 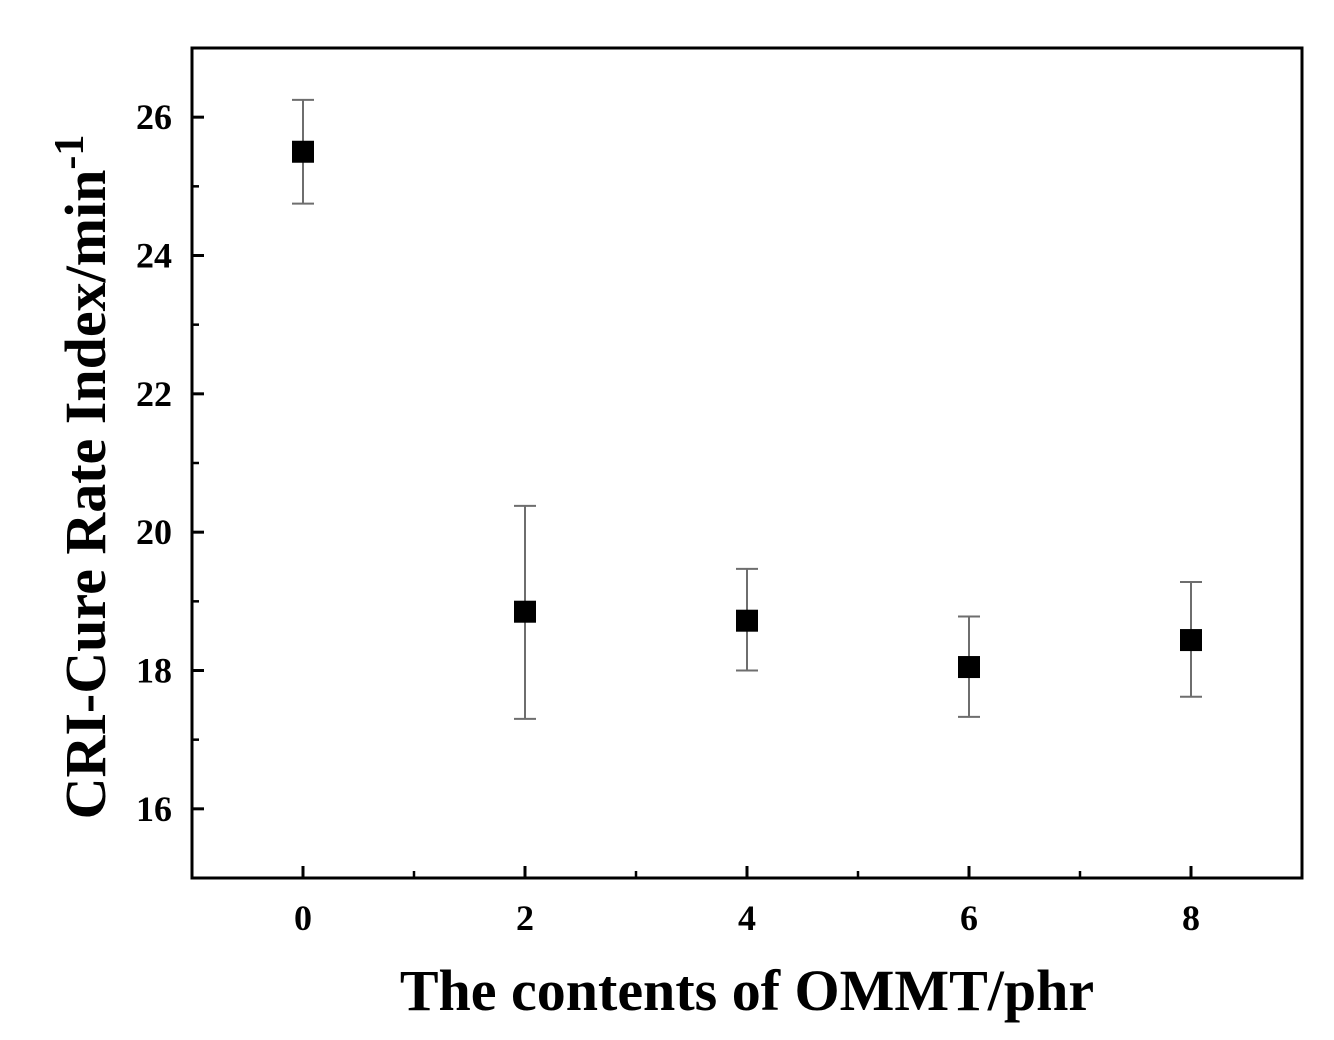 I want to click on y-tick-label: 26, so click(x=154, y=117).